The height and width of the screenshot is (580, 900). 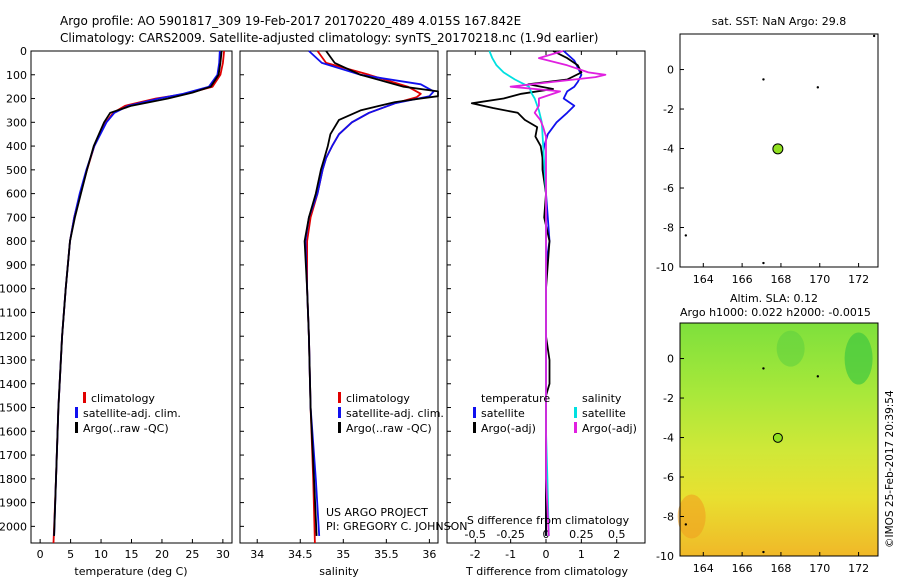 What do you see at coordinates (13, 384) in the screenshot?
I see `depth-tick-label: 1400` at bounding box center [13, 384].